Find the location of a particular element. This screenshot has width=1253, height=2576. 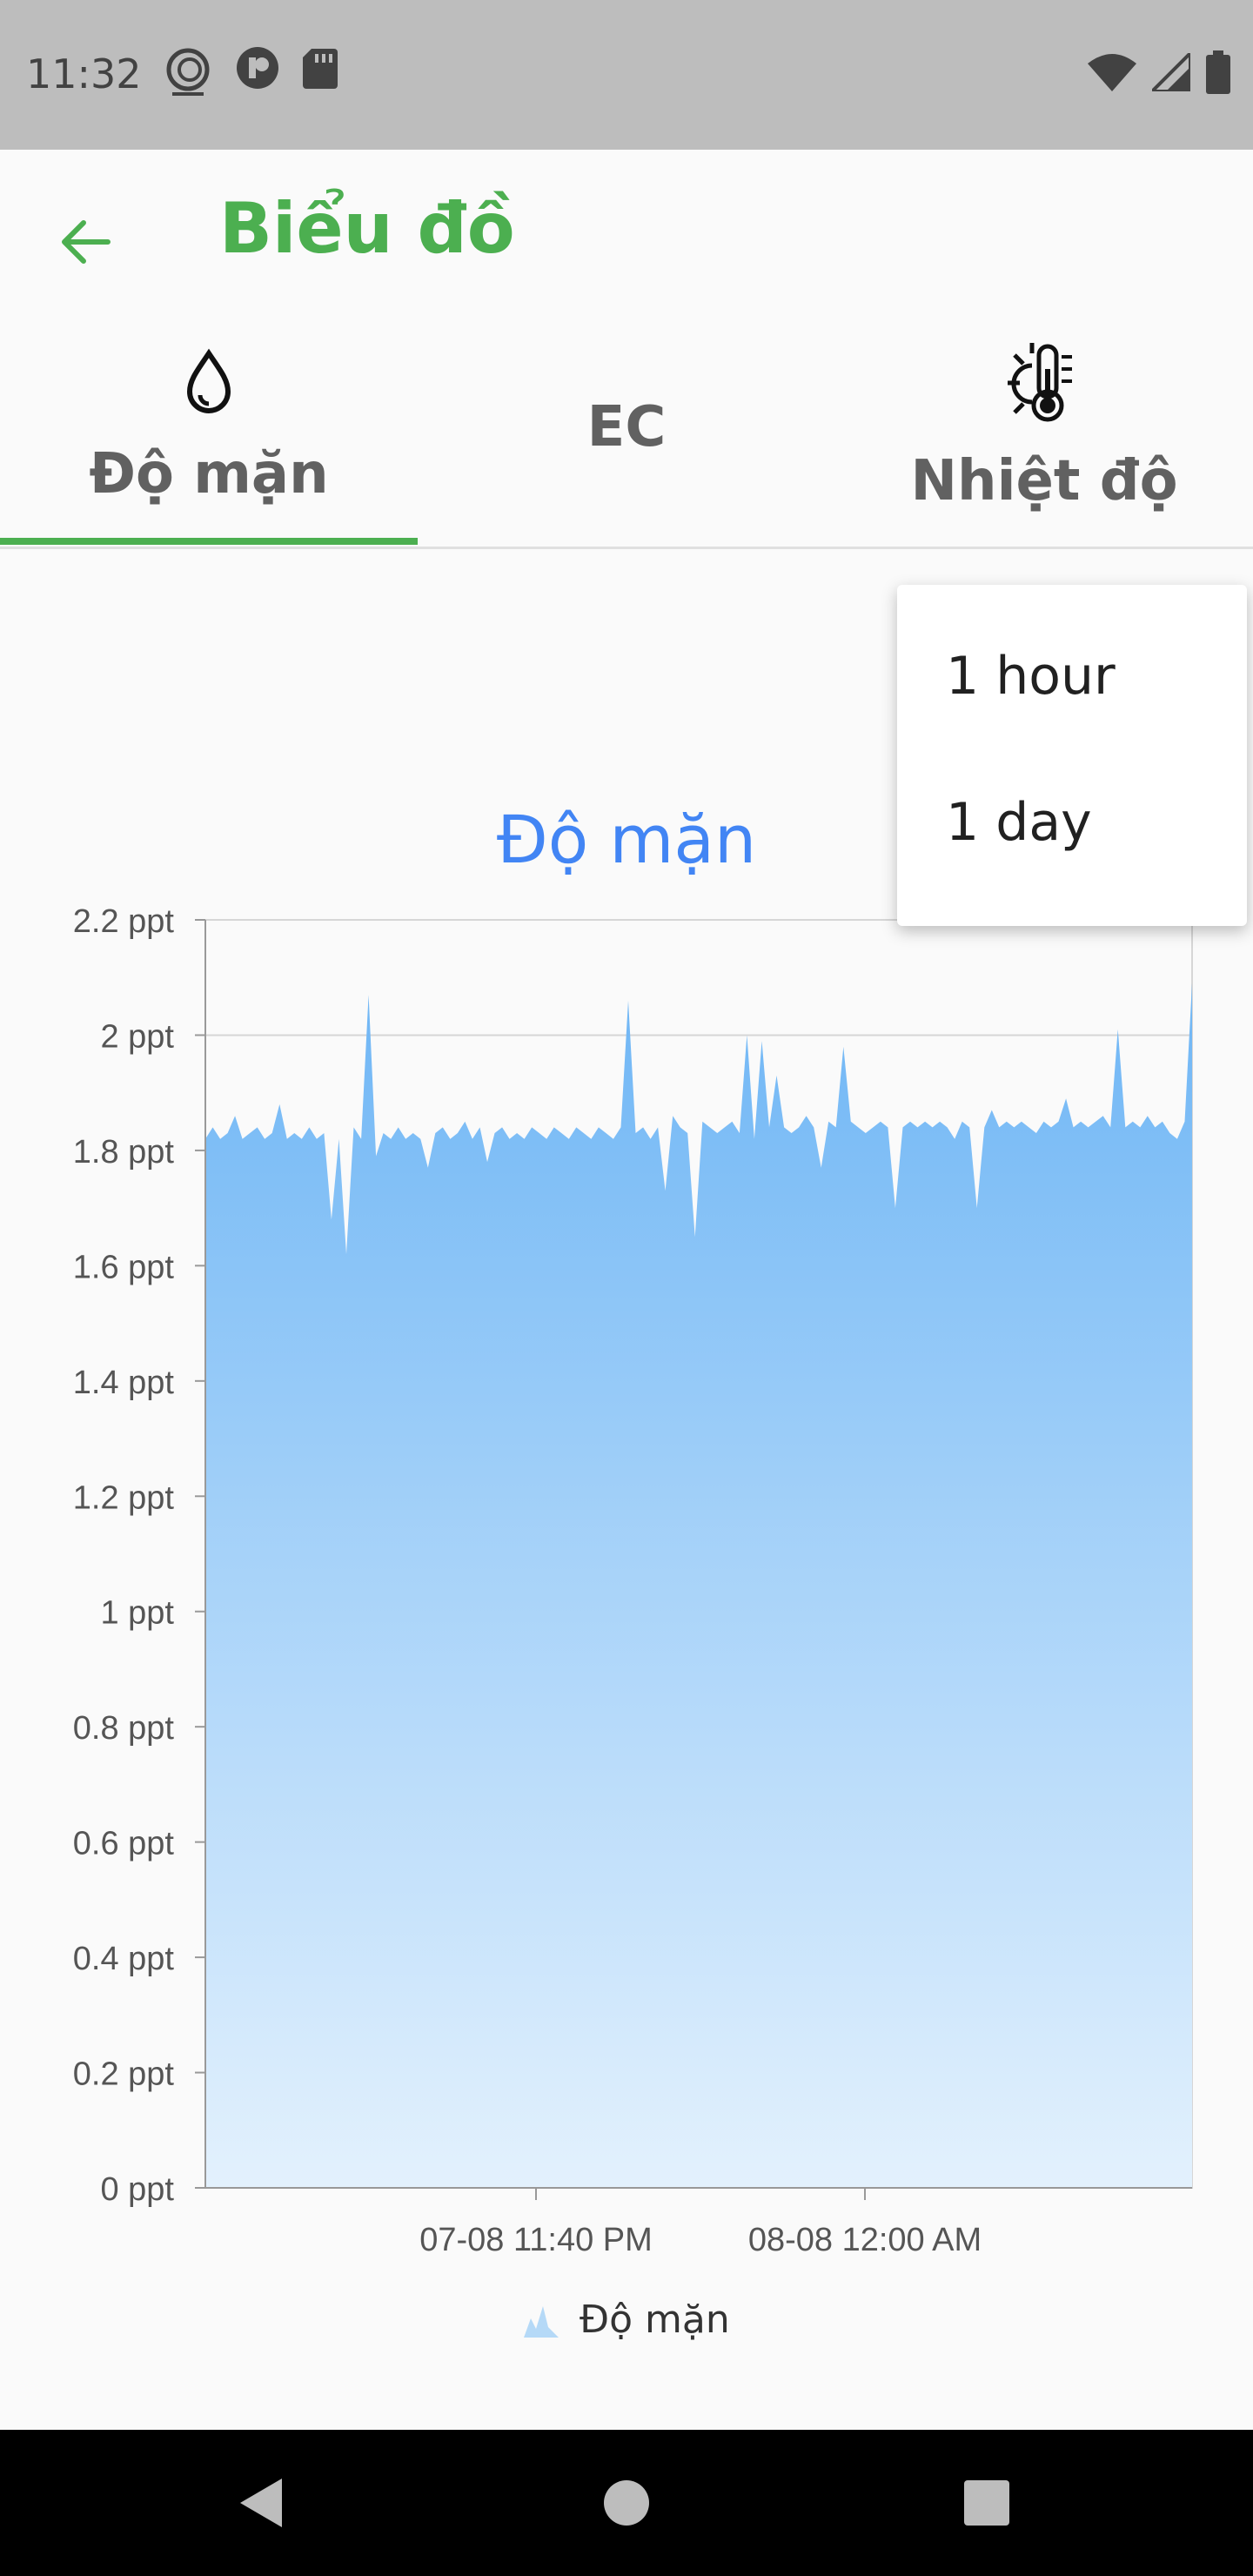

chart-title: Độ mặn is located at coordinates (626, 840).